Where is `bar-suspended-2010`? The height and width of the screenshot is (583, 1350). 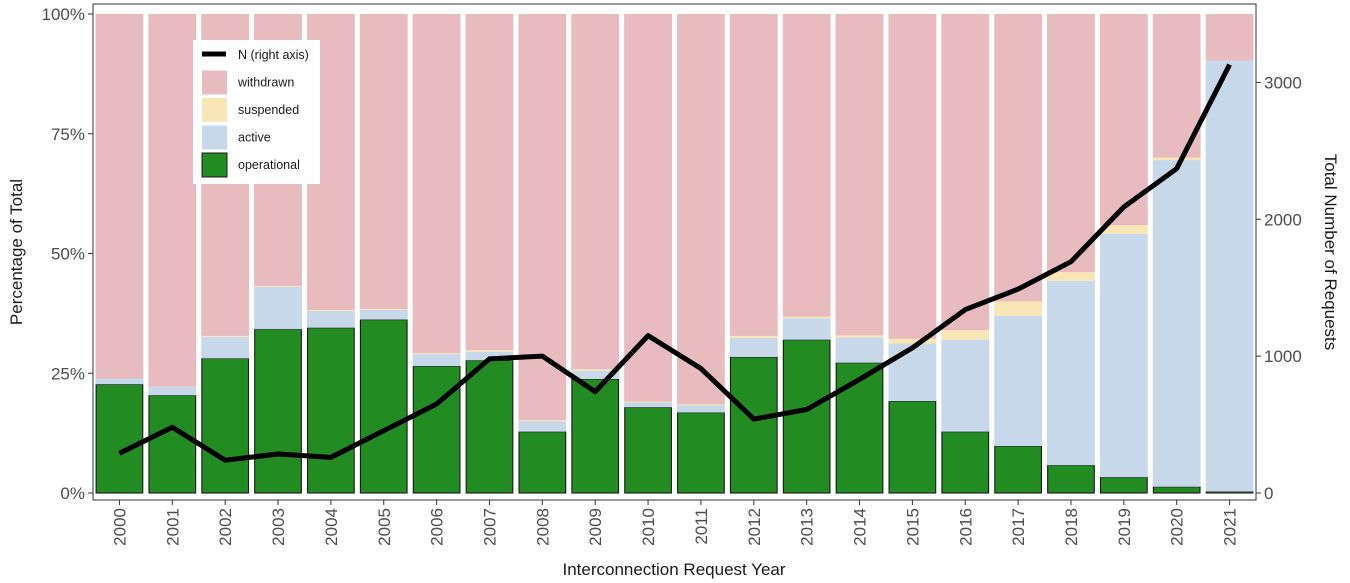
bar-suspended-2010 is located at coordinates (648, 402).